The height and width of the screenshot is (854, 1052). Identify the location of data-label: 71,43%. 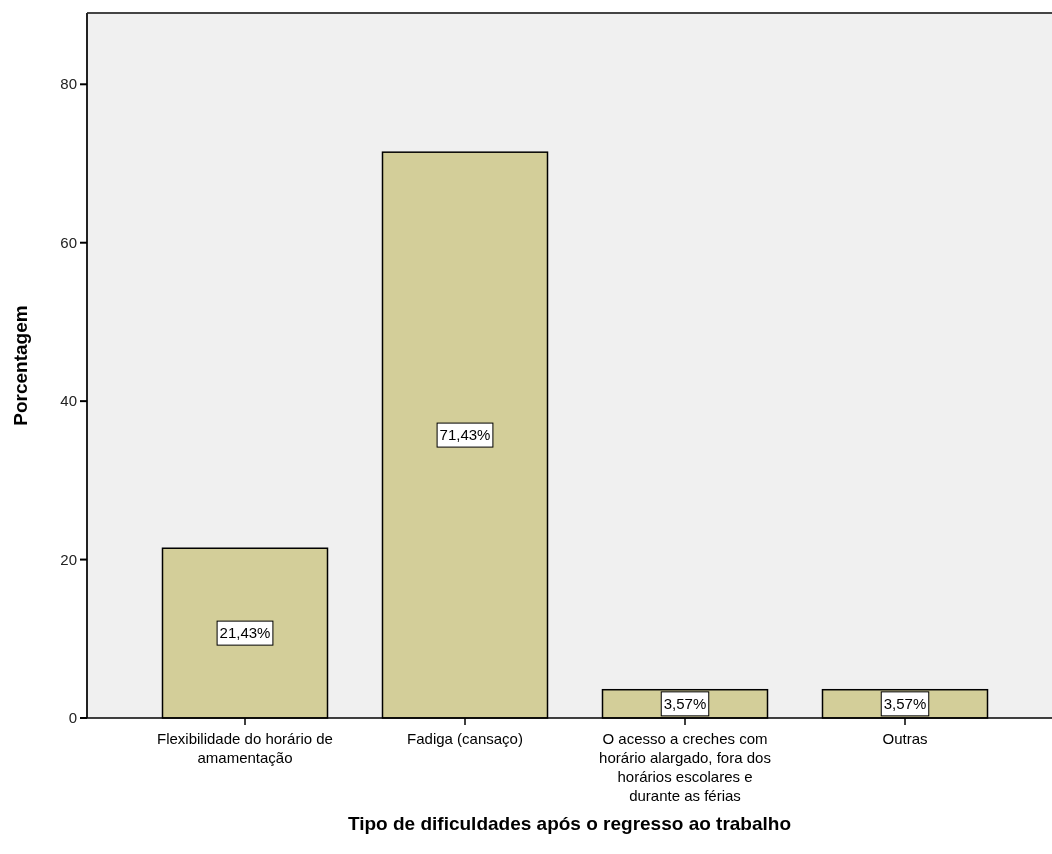
(465, 435).